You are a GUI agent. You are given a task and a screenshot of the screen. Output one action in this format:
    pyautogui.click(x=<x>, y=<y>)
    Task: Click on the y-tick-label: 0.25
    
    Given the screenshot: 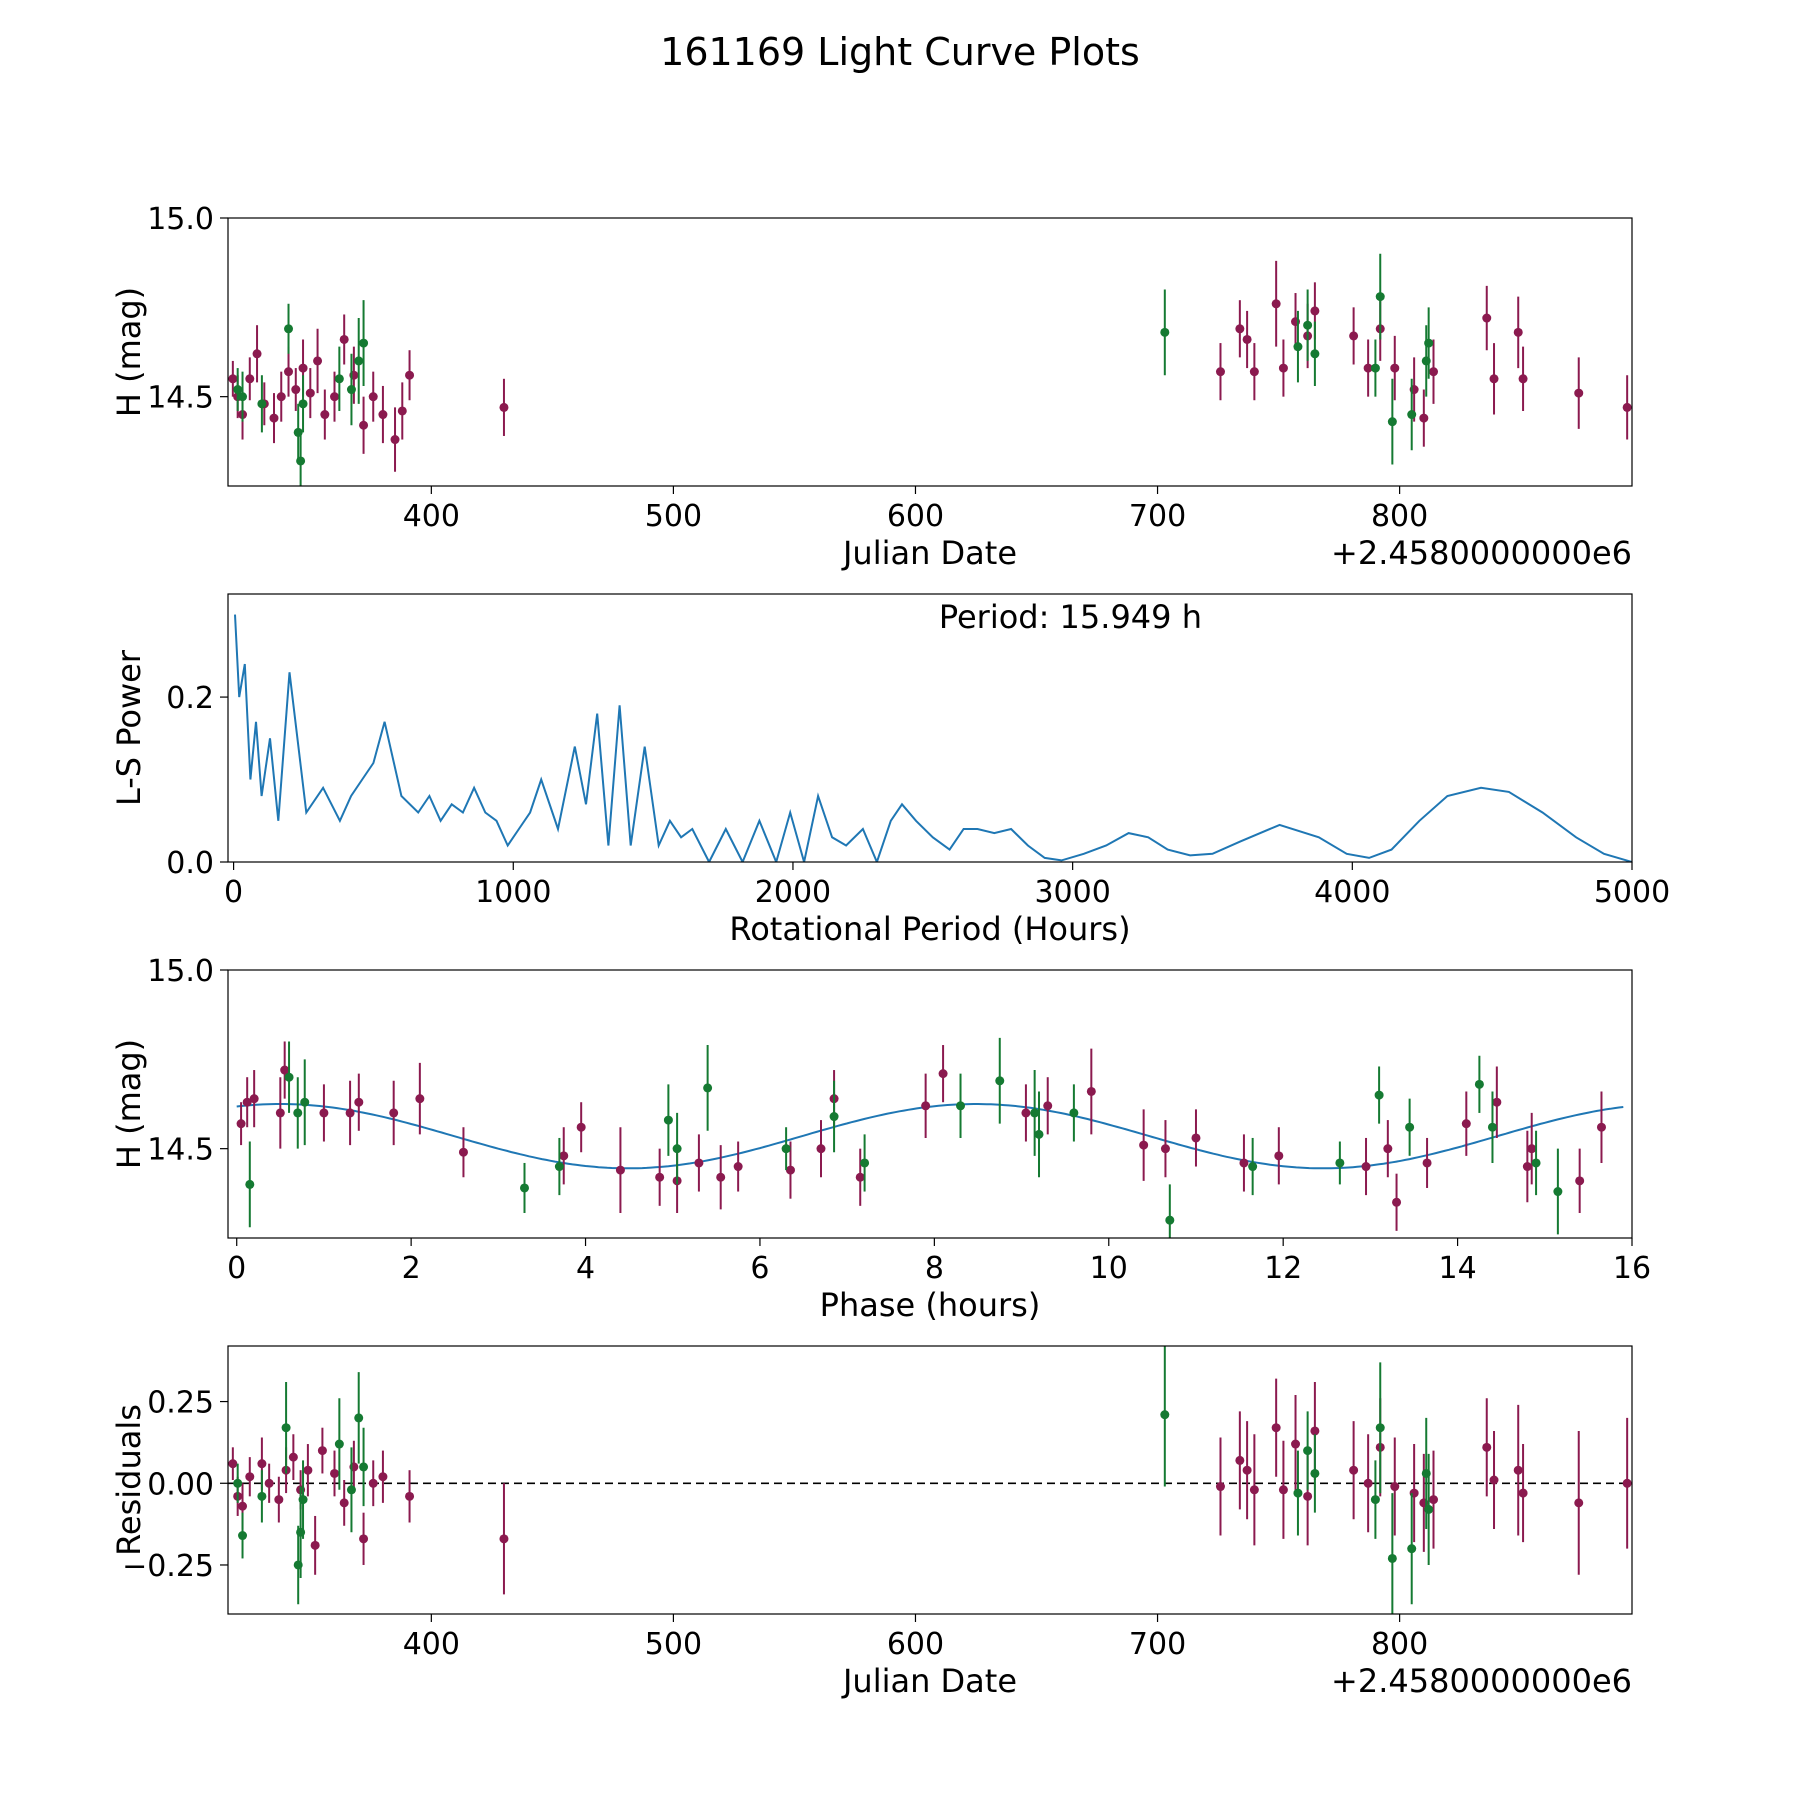 What is the action you would take?
    pyautogui.click(x=180, y=1403)
    